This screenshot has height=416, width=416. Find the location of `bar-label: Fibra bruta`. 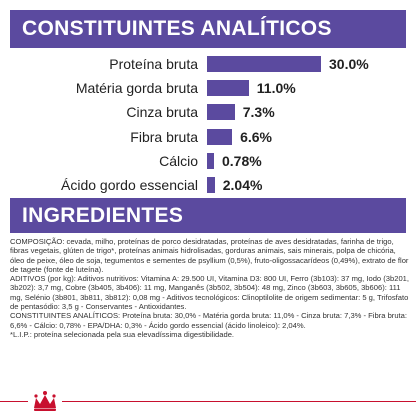

bar-label: Fibra bruta is located at coordinates (164, 136).